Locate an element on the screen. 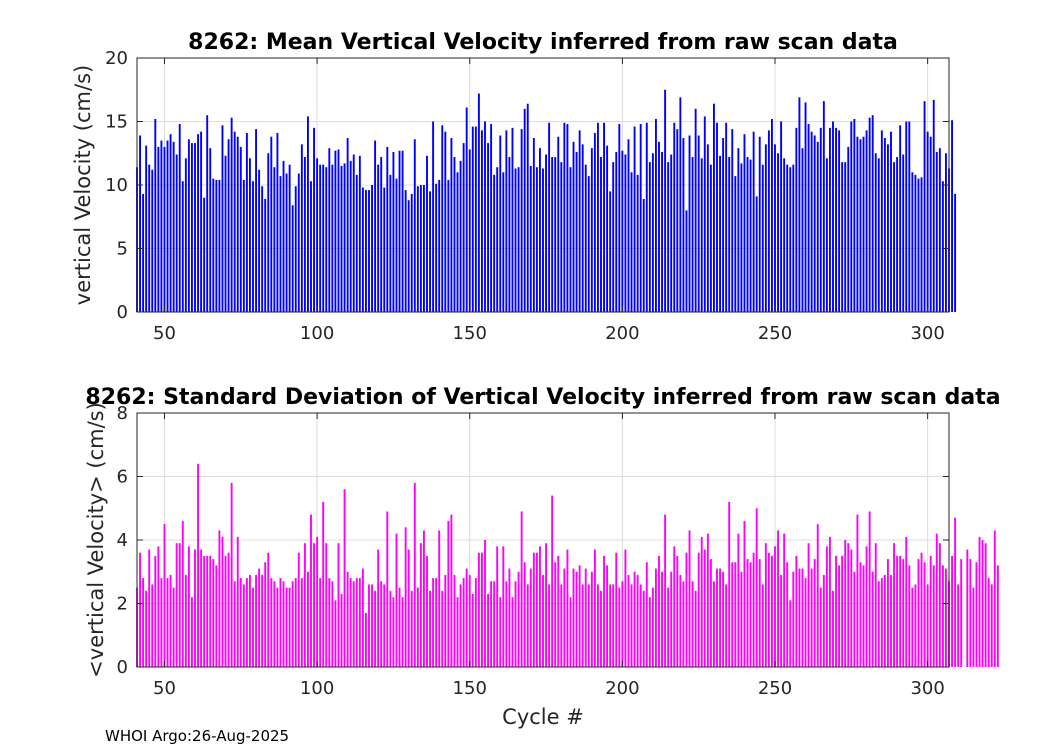 The image size is (1050, 750). x-tick-label: 200 is located at coordinates (622, 333).